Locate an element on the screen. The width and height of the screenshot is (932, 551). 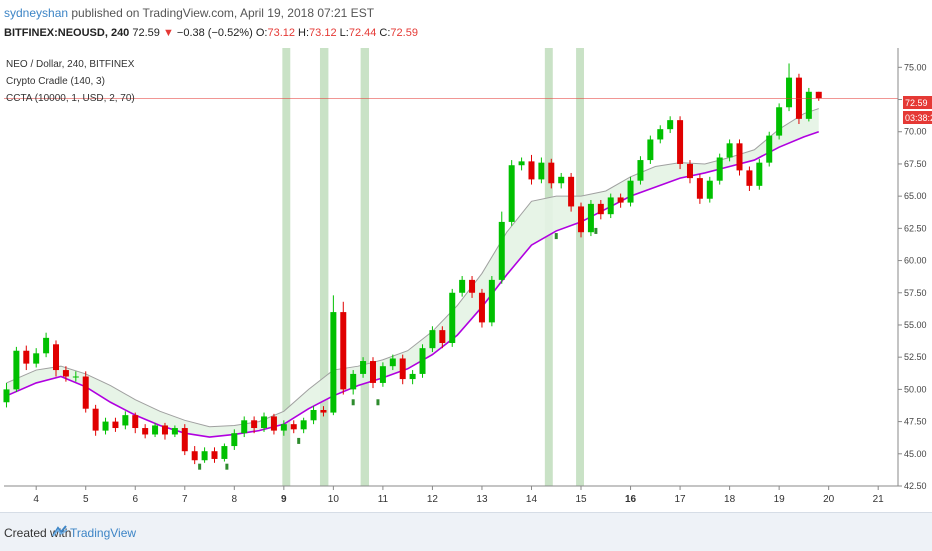
x-tick-label: 8 is located at coordinates (235, 499).